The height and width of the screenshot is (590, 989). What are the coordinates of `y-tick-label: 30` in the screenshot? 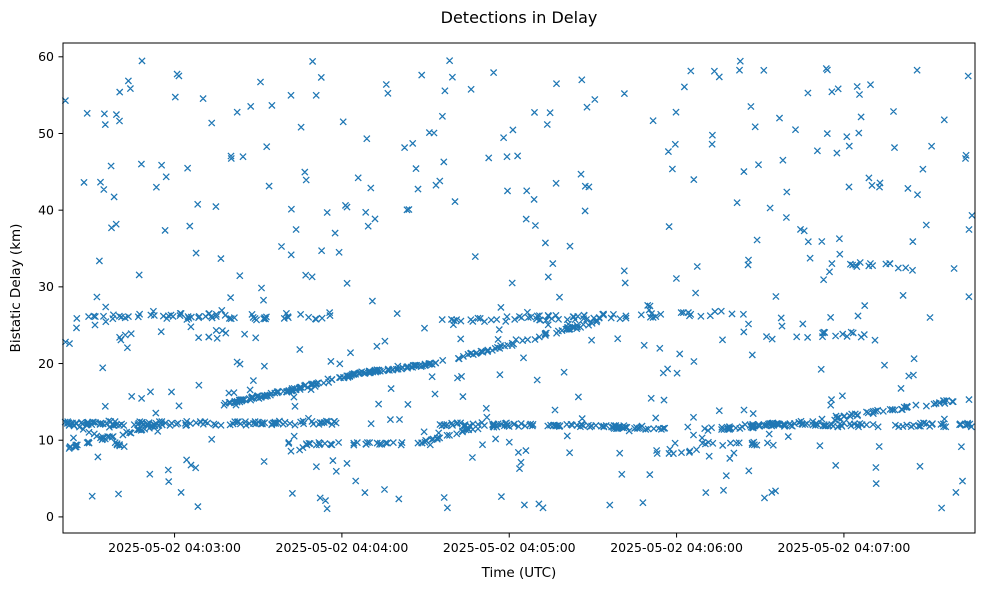 It's located at (46, 286).